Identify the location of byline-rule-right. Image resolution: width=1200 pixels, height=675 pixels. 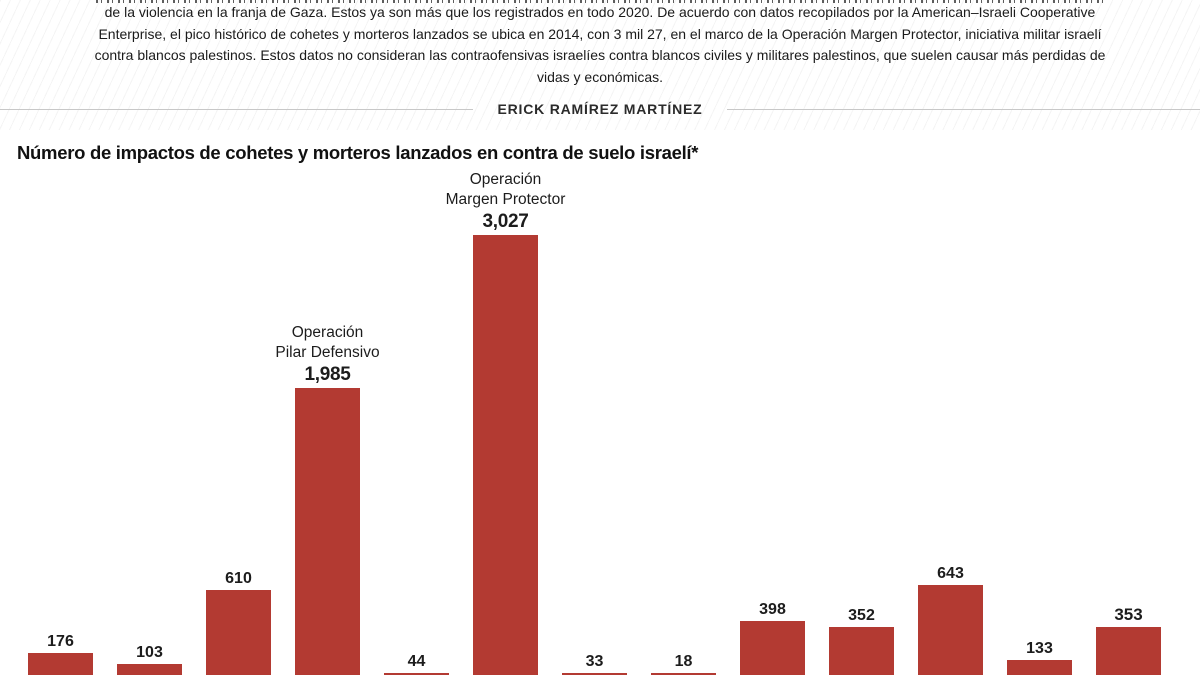
(963, 109).